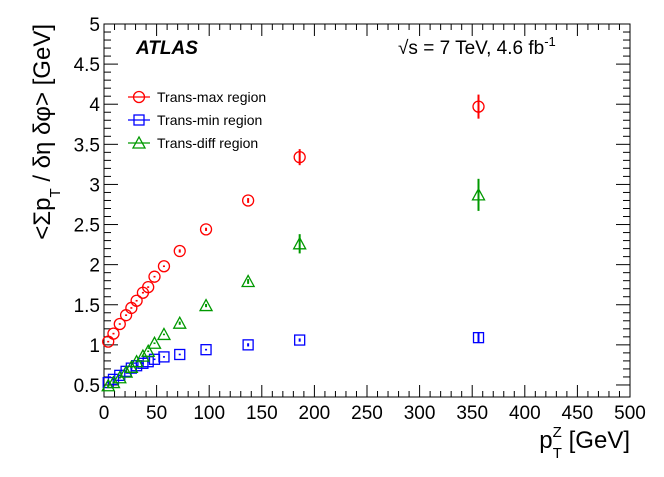 This screenshot has width=664, height=477. What do you see at coordinates (207, 143) in the screenshot?
I see `legend-label: Trans-diff region` at bounding box center [207, 143].